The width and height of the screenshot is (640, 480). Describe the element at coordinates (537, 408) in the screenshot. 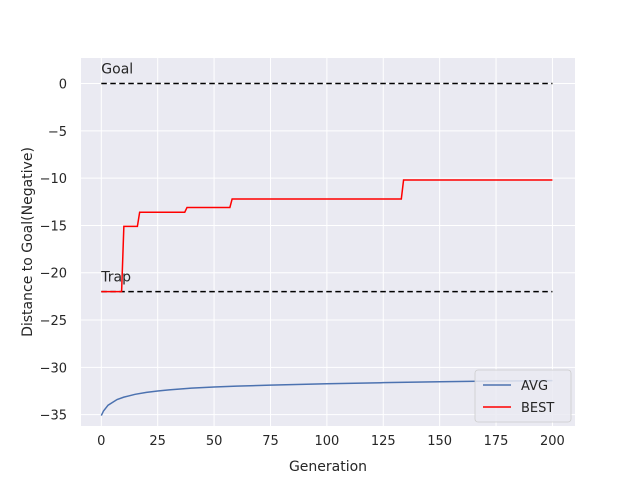

I see `legend-label-best: BEST` at that location.